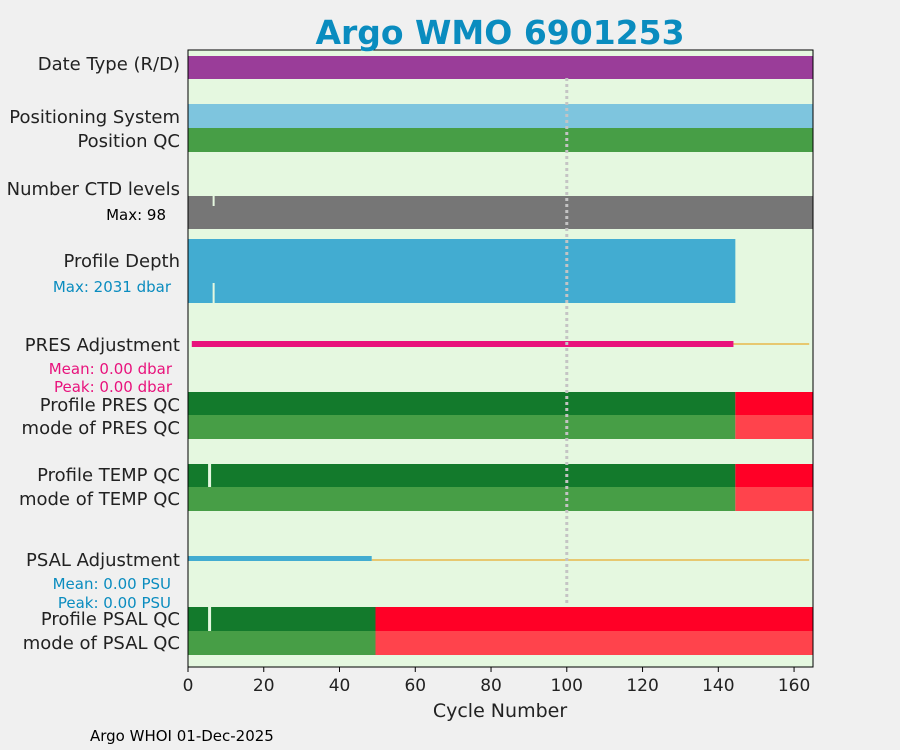  What do you see at coordinates (111, 369) in the screenshot?
I see `pres-adjust-mean: Mean: 0.00 dbar` at bounding box center [111, 369].